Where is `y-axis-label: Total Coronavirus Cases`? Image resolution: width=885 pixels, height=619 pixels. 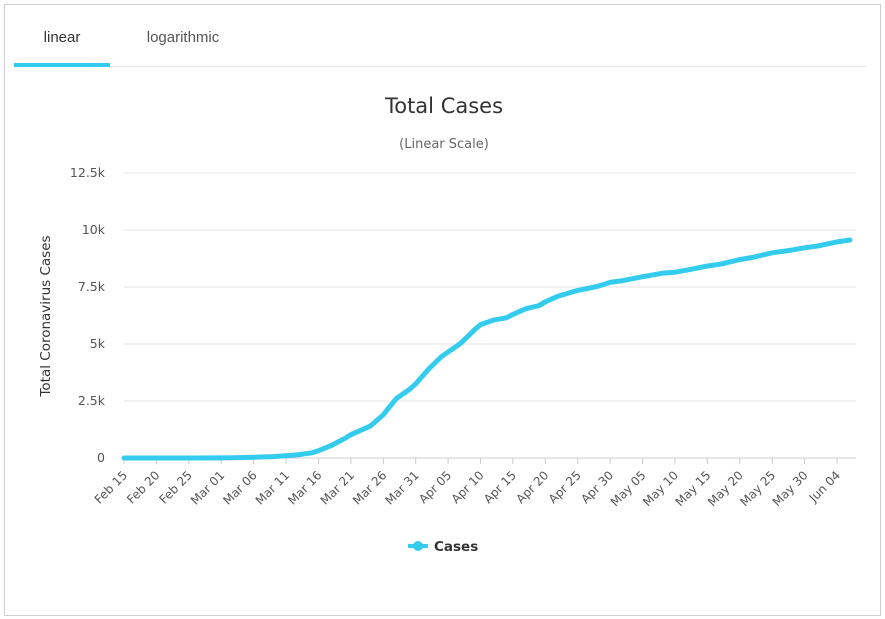 y-axis-label: Total Coronavirus Cases is located at coordinates (46, 316).